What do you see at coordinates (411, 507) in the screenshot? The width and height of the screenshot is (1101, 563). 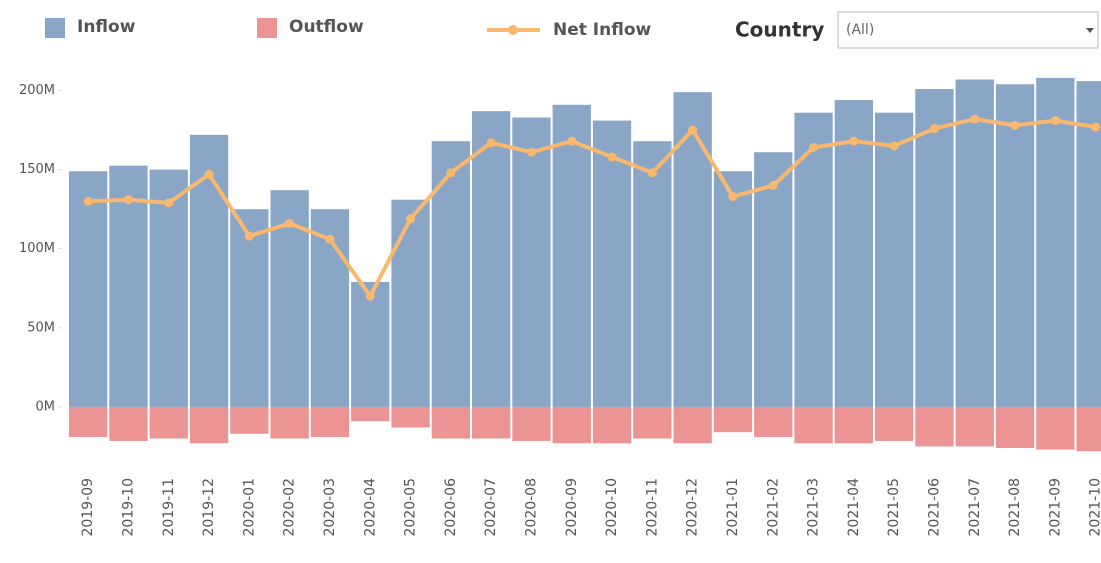 I see `x-tick-label: 2020-05` at bounding box center [411, 507].